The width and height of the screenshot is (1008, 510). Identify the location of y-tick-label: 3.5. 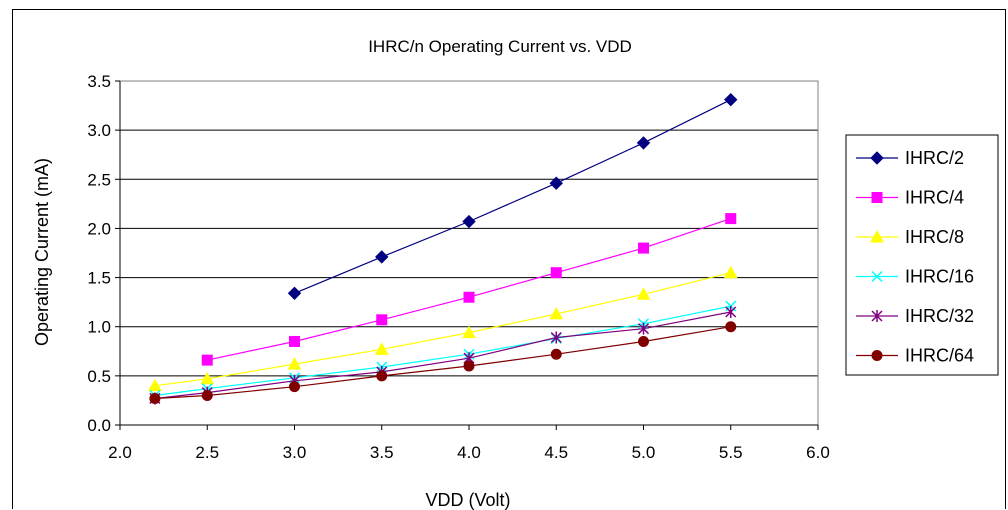
(99, 81).